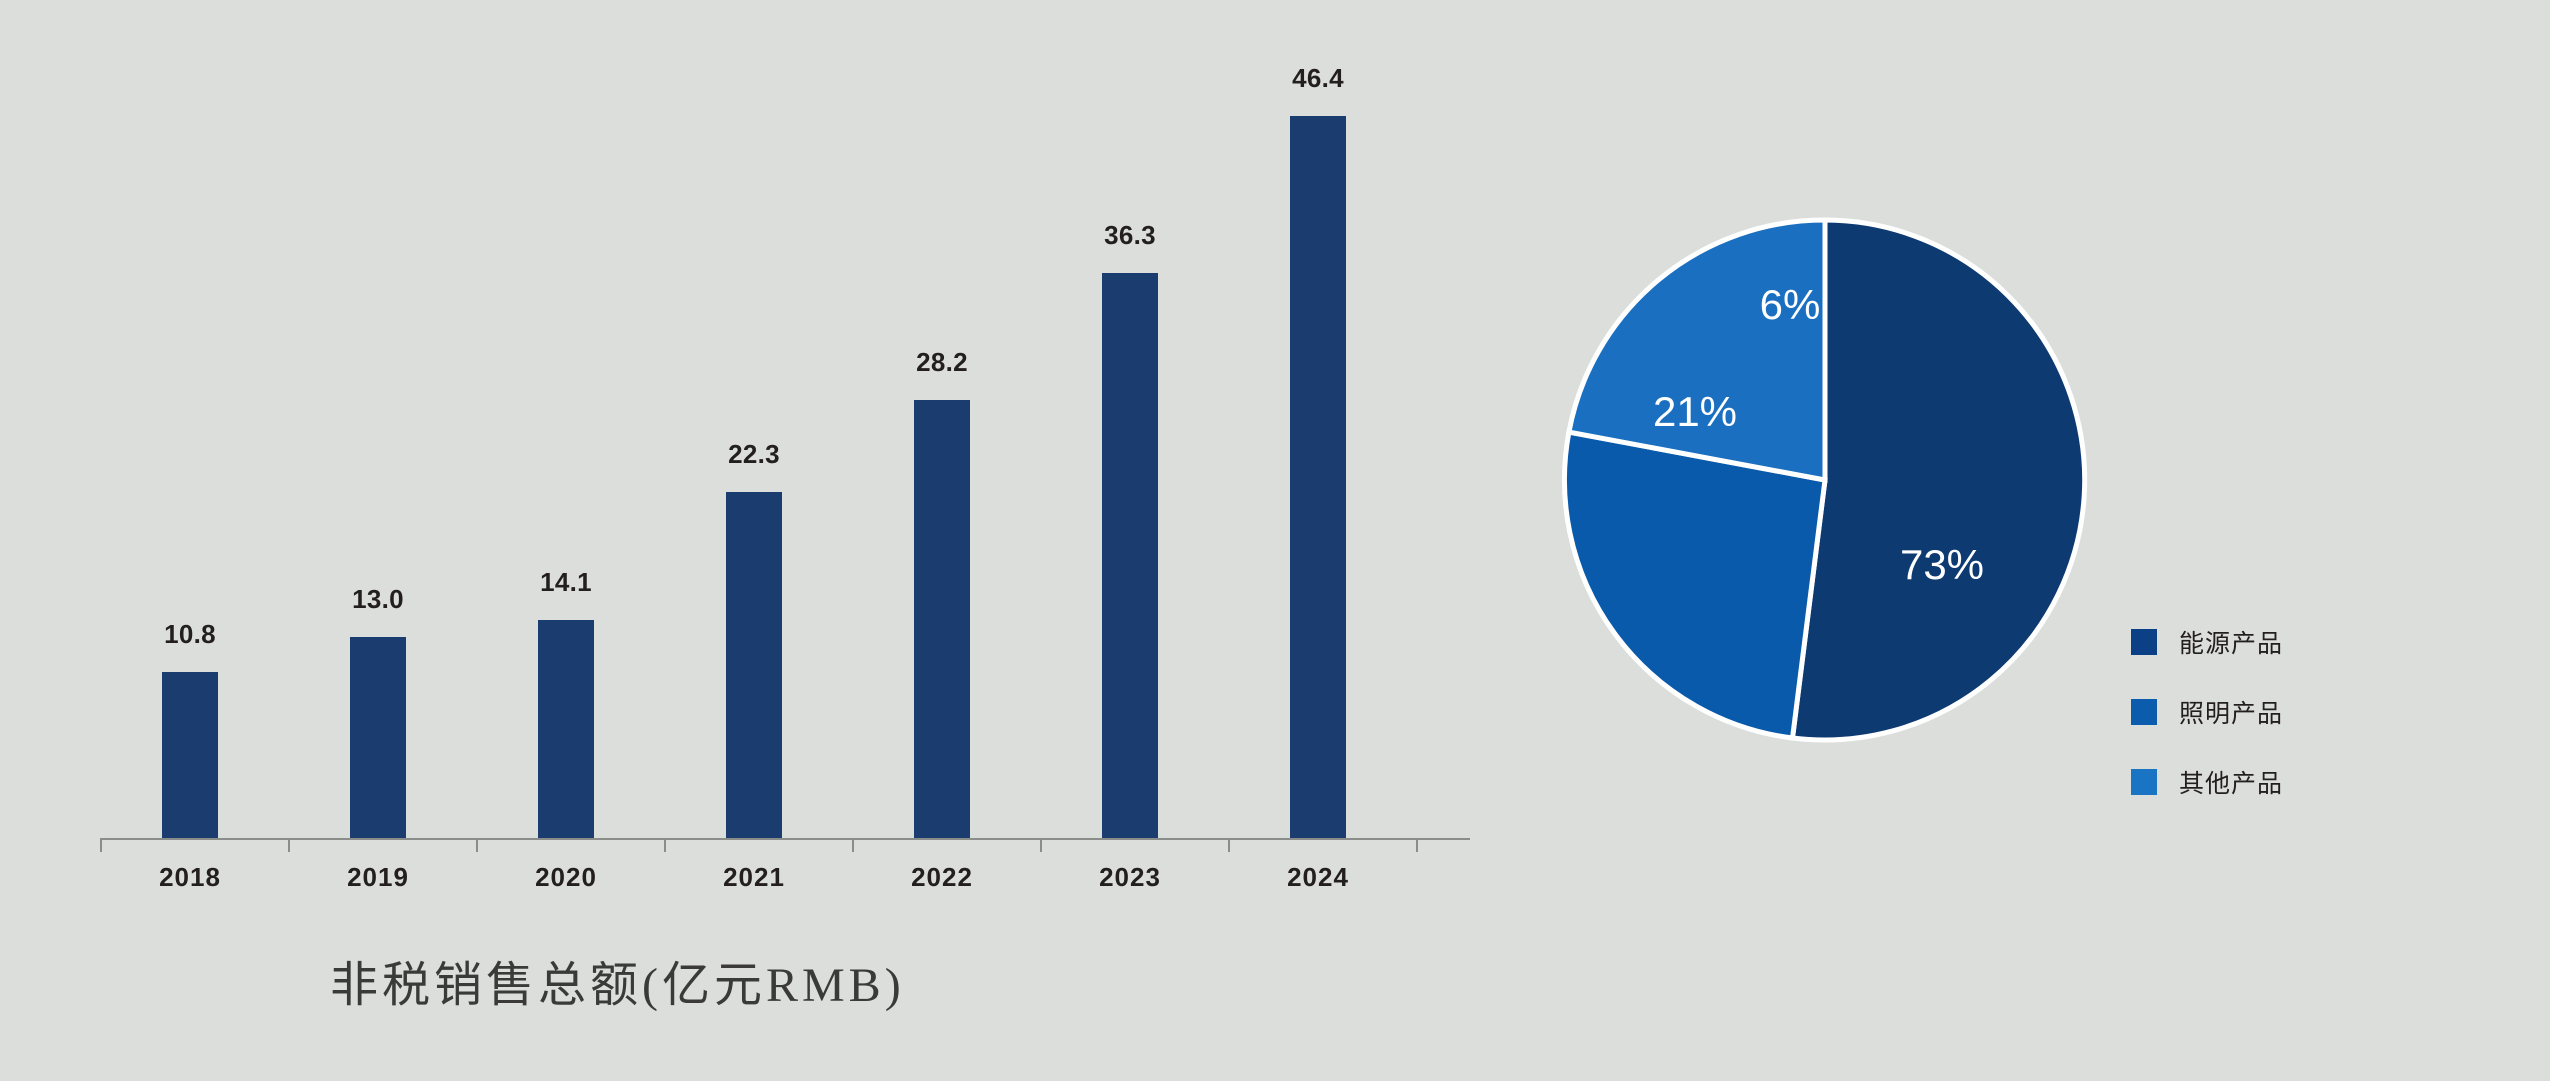 The image size is (2550, 1081). Describe the element at coordinates (378, 450) in the screenshot. I see `bar-group-2019: 13.0` at that location.